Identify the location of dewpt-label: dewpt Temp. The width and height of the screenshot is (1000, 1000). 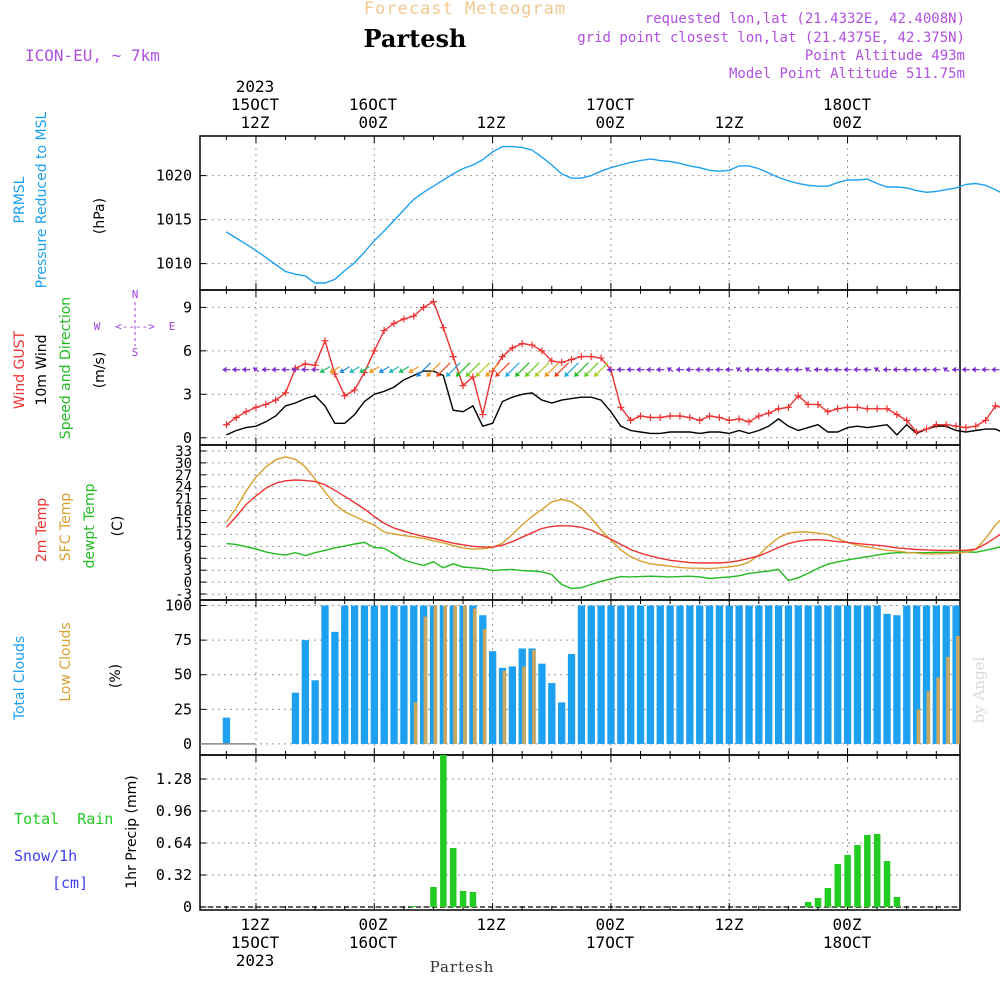
(90, 525).